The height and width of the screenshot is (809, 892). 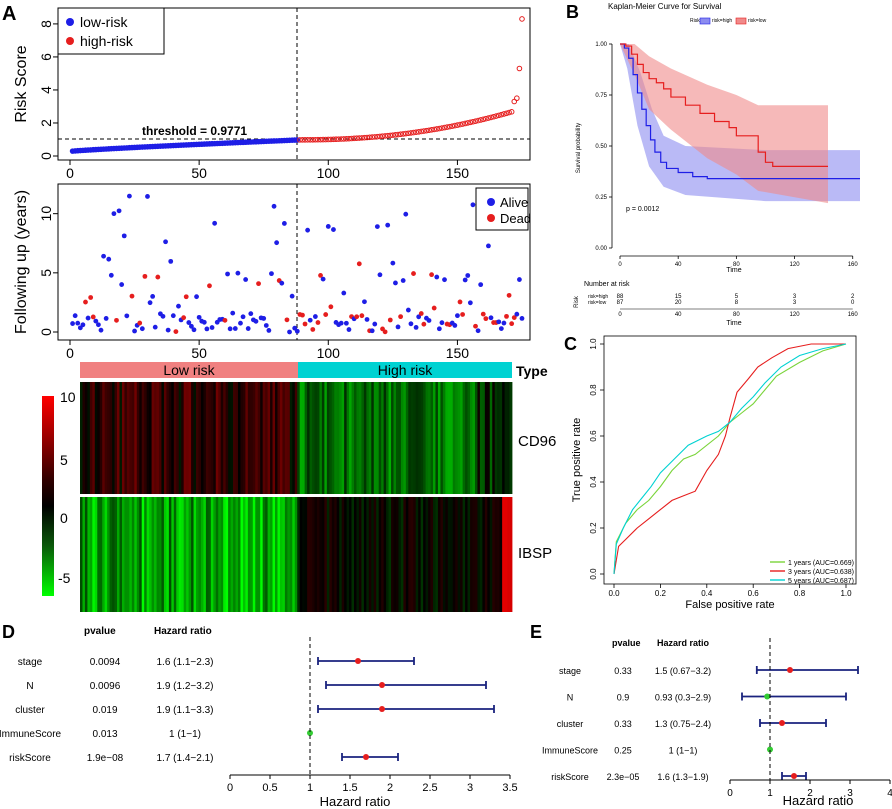 What do you see at coordinates (46, 214) in the screenshot?
I see `fu-ytick-label: 10` at bounding box center [46, 214].